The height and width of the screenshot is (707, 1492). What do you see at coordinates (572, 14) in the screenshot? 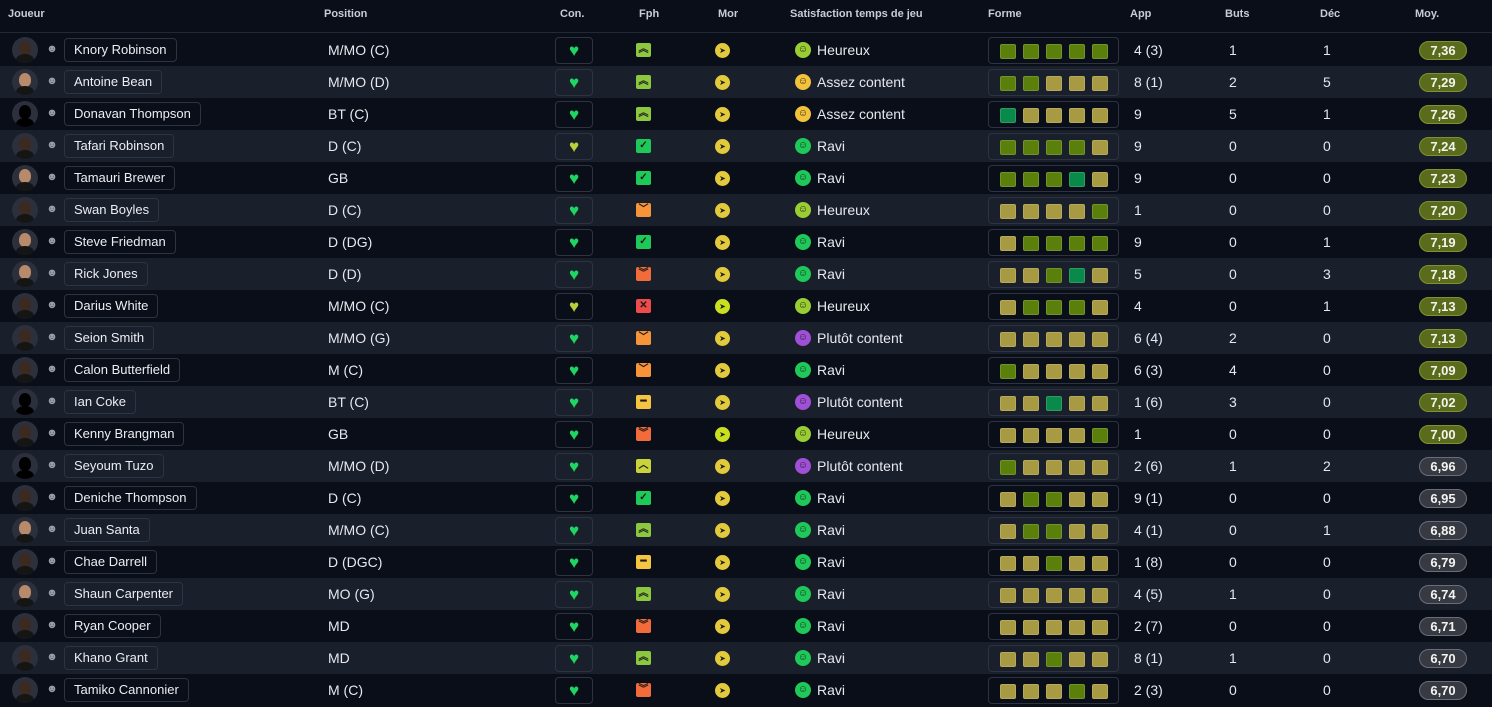
I see `col-con: Con.` at bounding box center [572, 14].